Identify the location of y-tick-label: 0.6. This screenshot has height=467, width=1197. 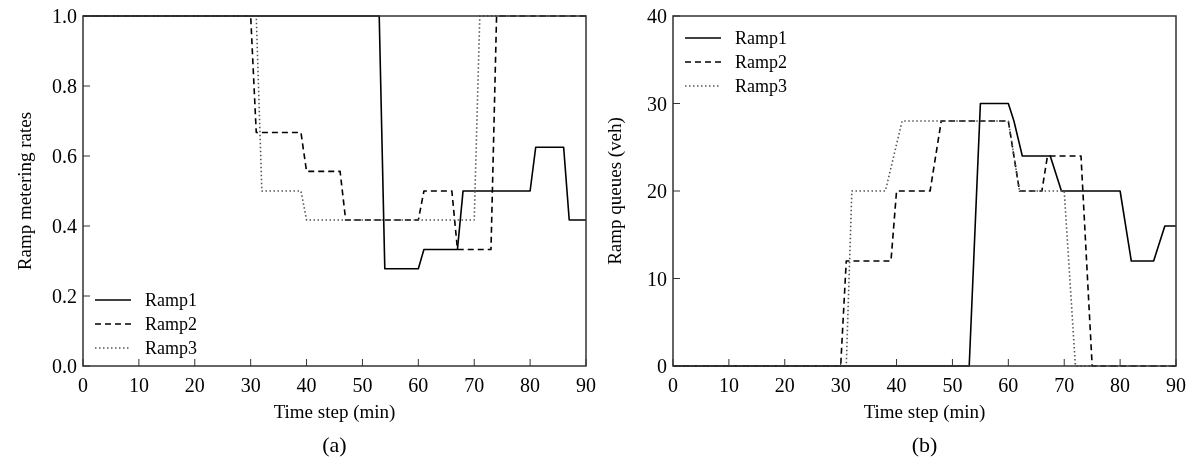
(64, 156).